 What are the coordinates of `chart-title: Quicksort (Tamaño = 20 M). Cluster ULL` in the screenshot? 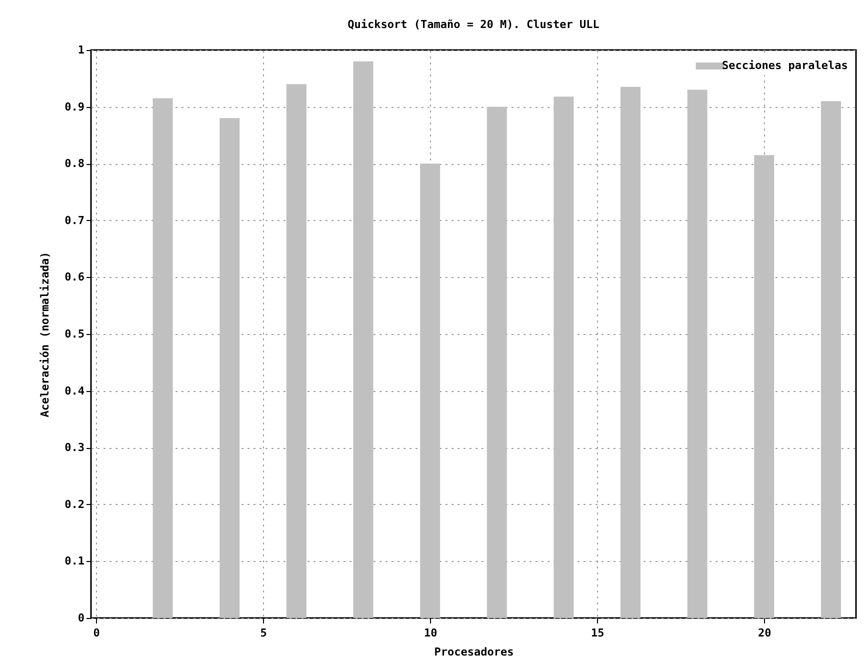 It's located at (474, 24).